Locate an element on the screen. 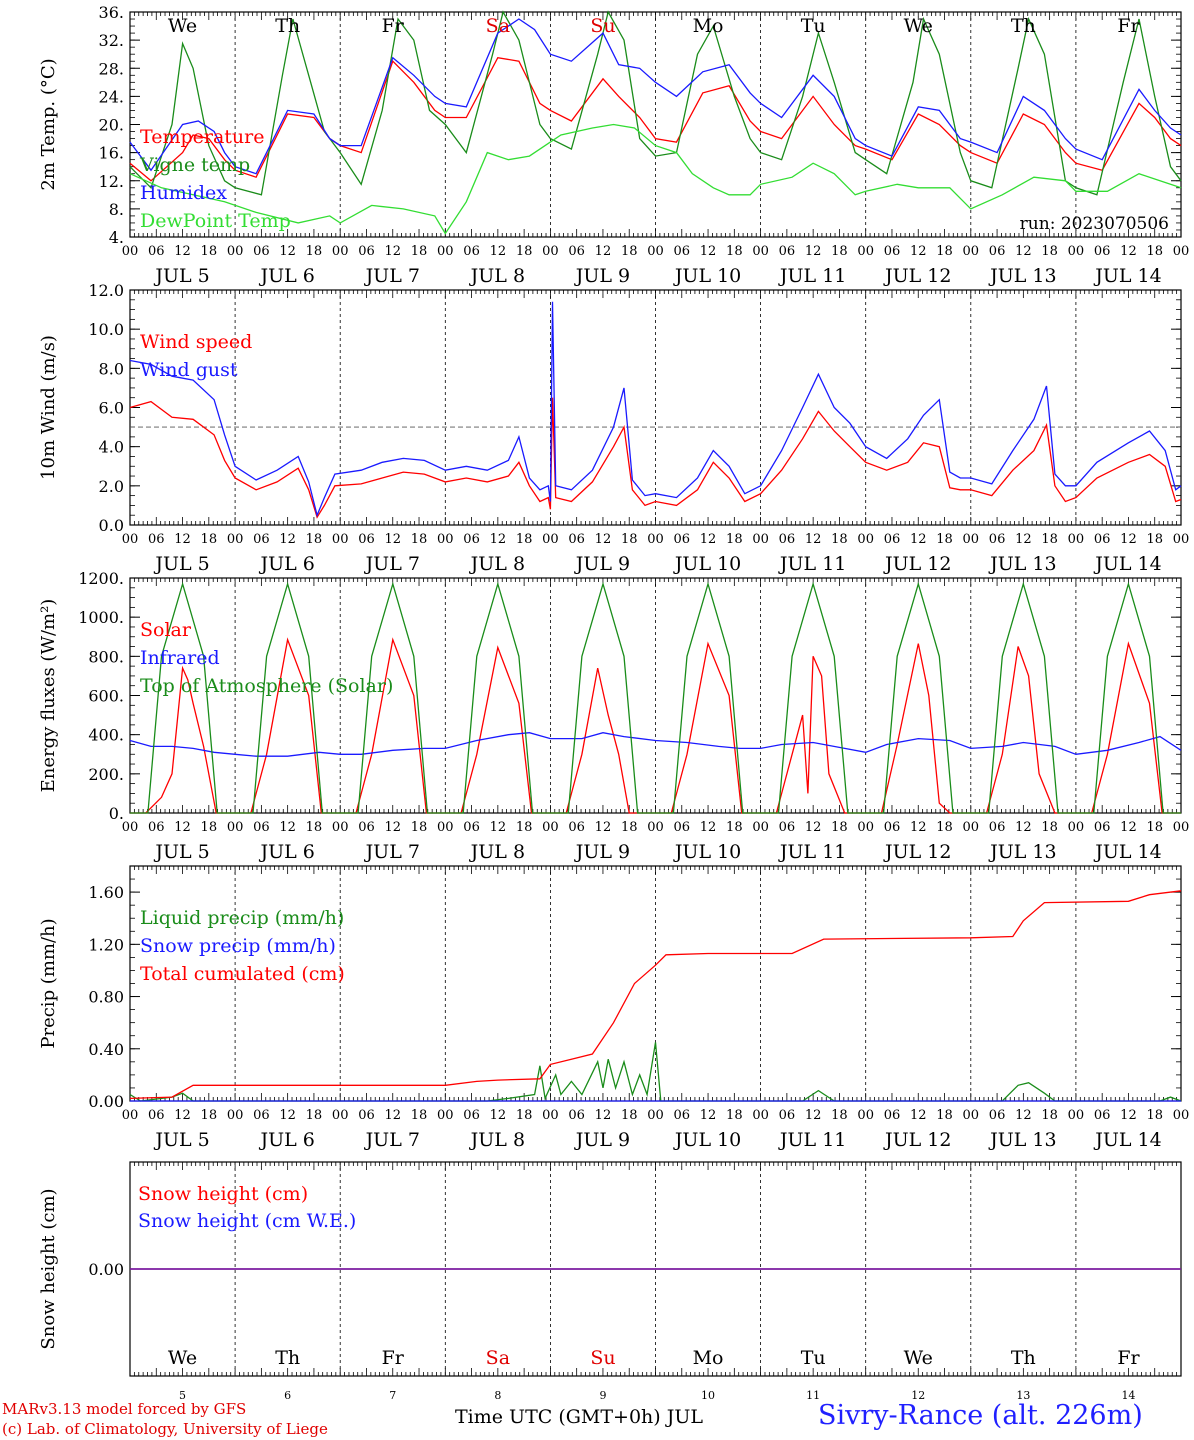 Image resolution: width=1194 pixels, height=1440 pixels. y-axis-label: Precip (mm/h) is located at coordinates (48, 983).